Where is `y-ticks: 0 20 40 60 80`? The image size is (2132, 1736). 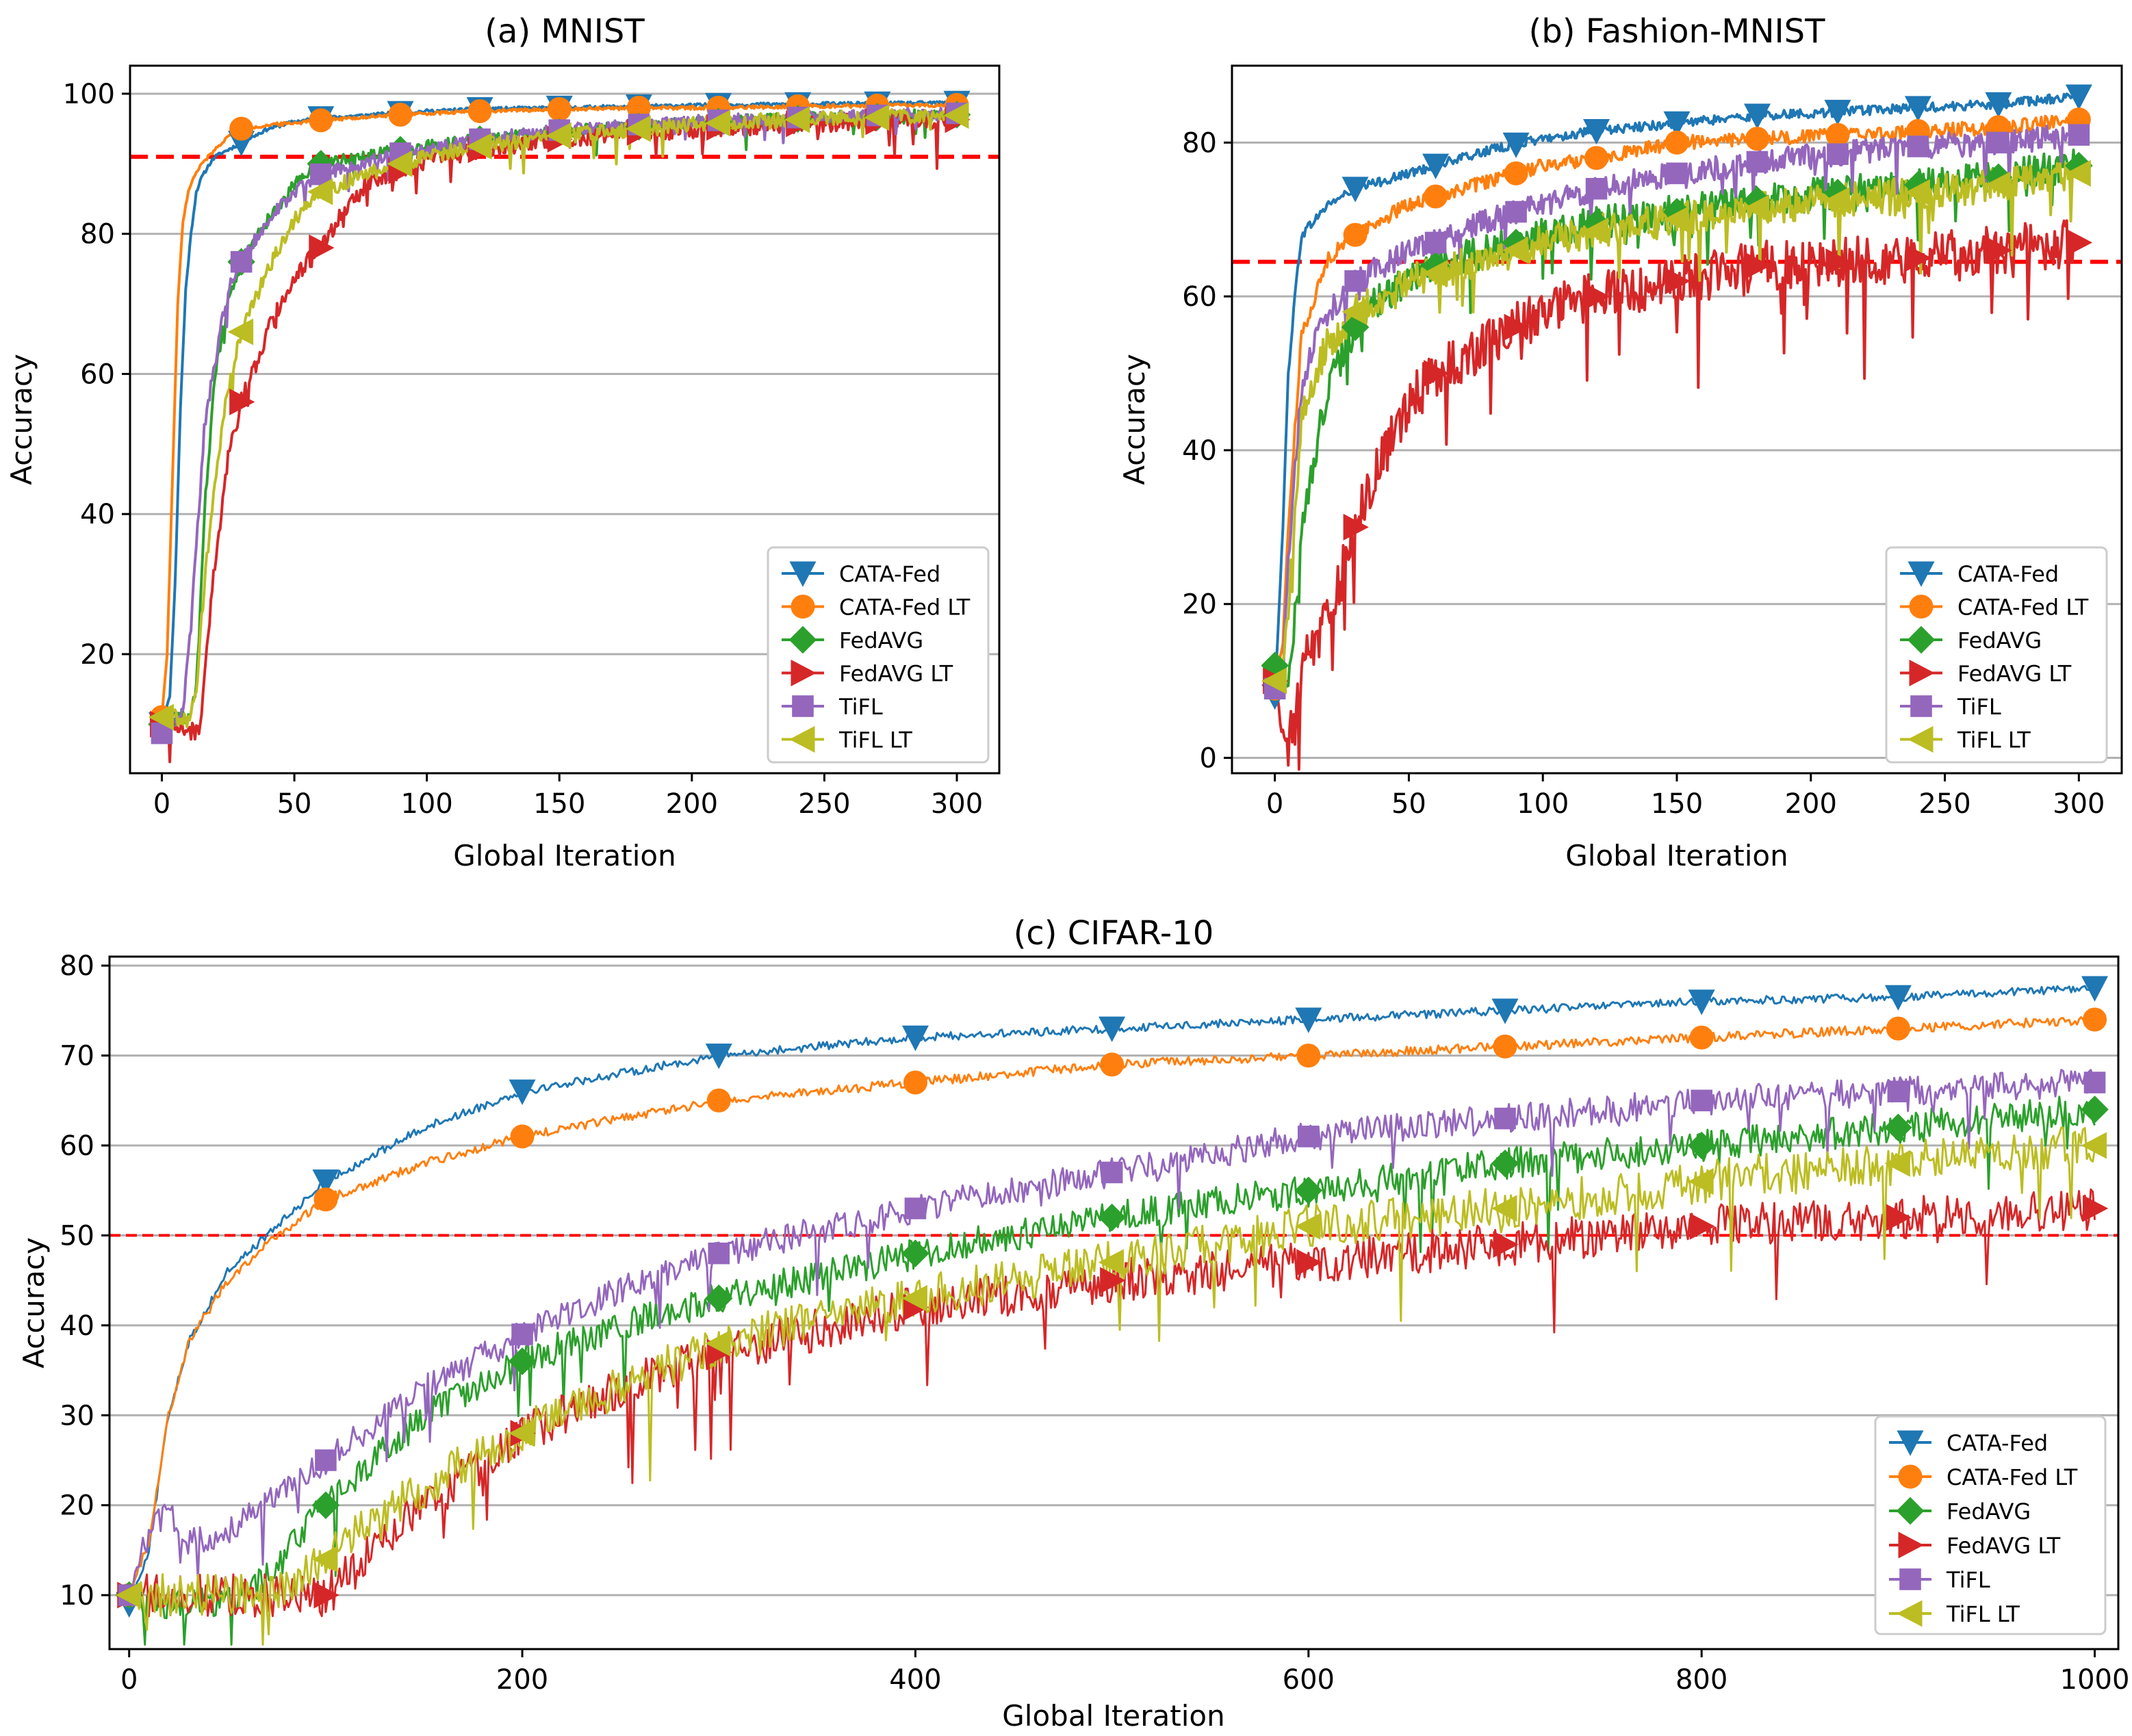
y-ticks: 0 20 40 60 80 is located at coordinates (1207, 451).